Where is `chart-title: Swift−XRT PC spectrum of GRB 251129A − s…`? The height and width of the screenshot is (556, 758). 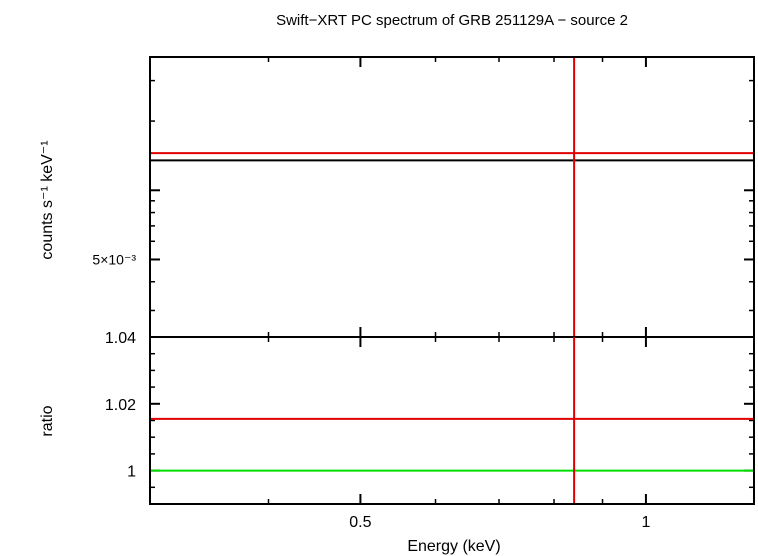 chart-title: Swift−XRT PC spectrum of GRB 251129A − s… is located at coordinates (452, 20).